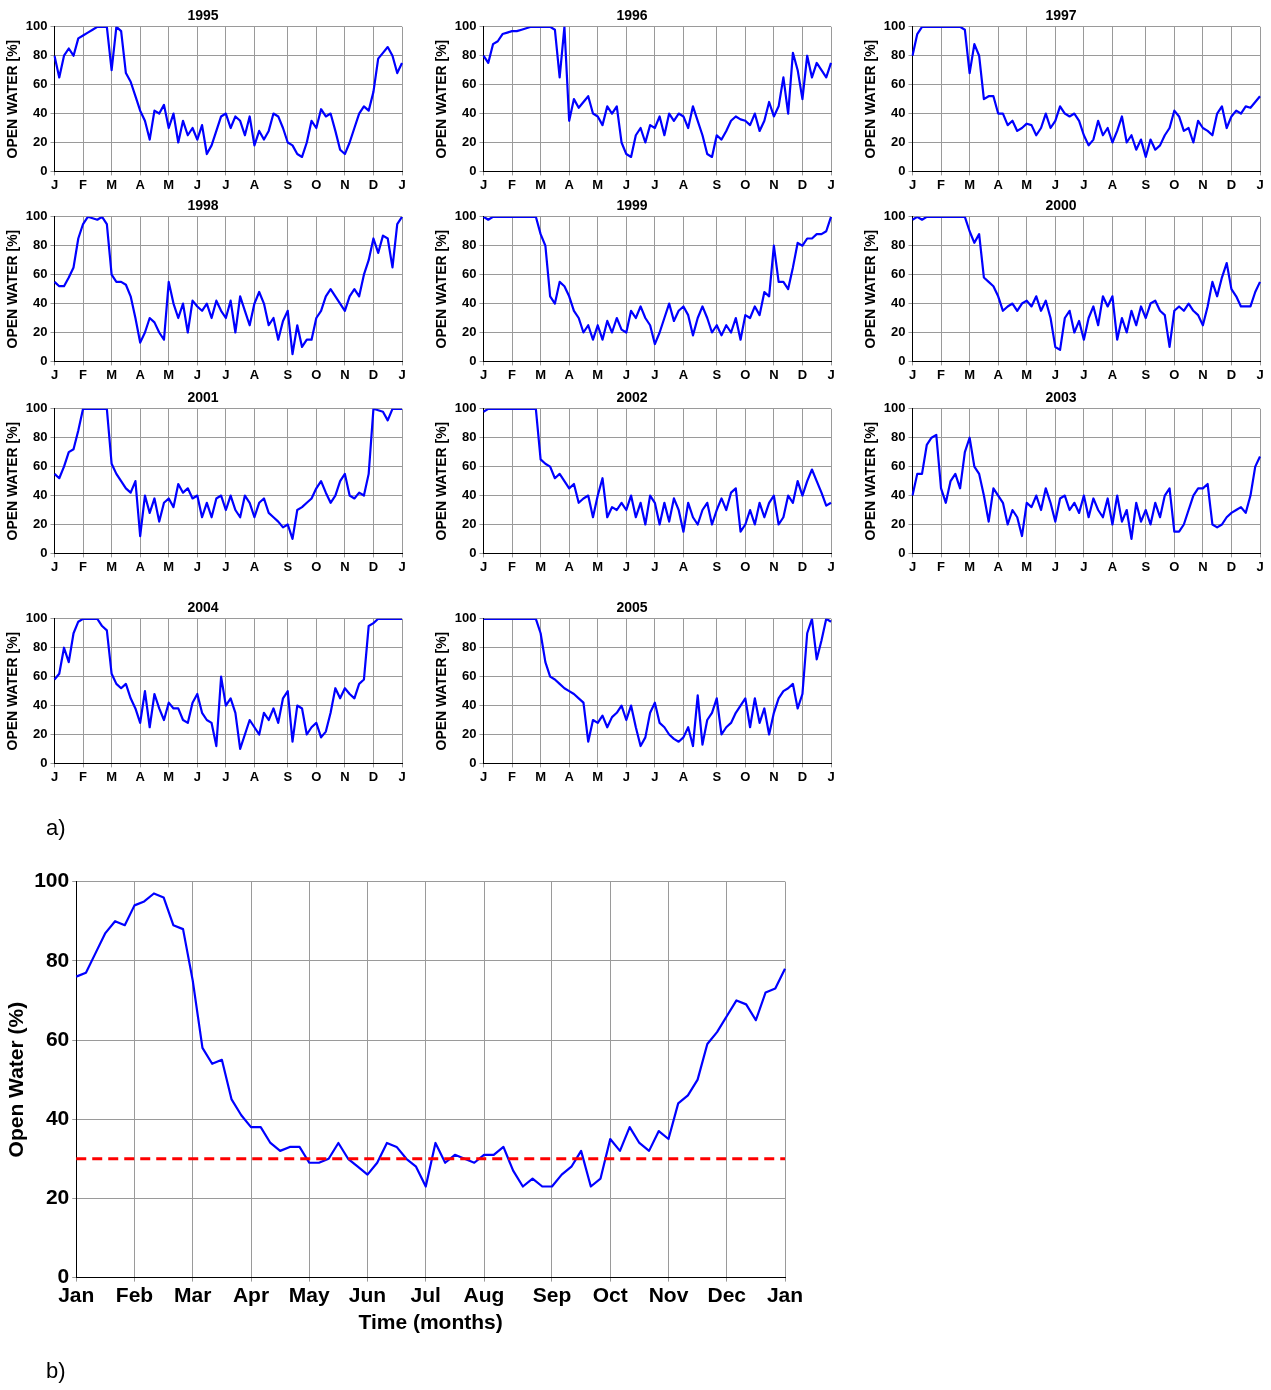  What do you see at coordinates (484, 1294) in the screenshot?
I see `x-tick-label: Aug` at bounding box center [484, 1294].